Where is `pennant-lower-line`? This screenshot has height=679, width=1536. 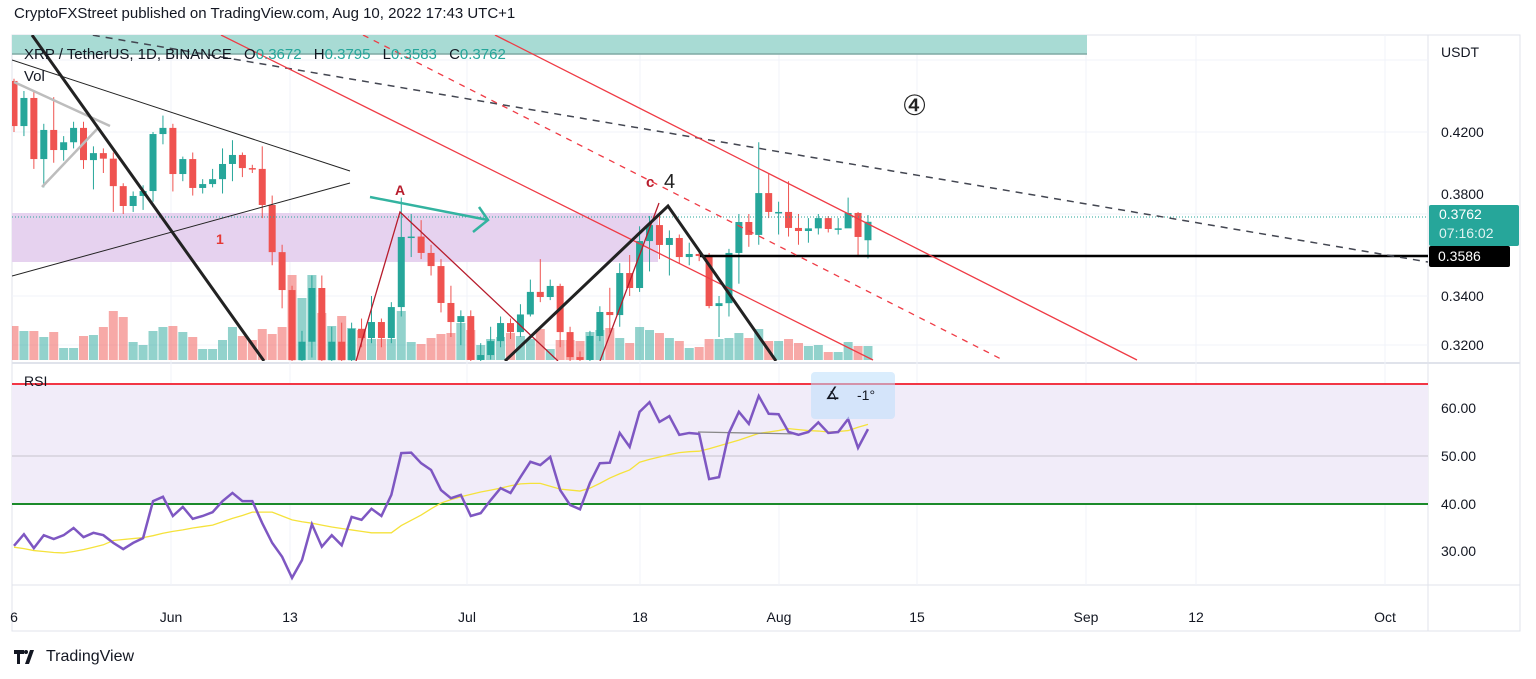 pennant-lower-line is located at coordinates (70, 157).